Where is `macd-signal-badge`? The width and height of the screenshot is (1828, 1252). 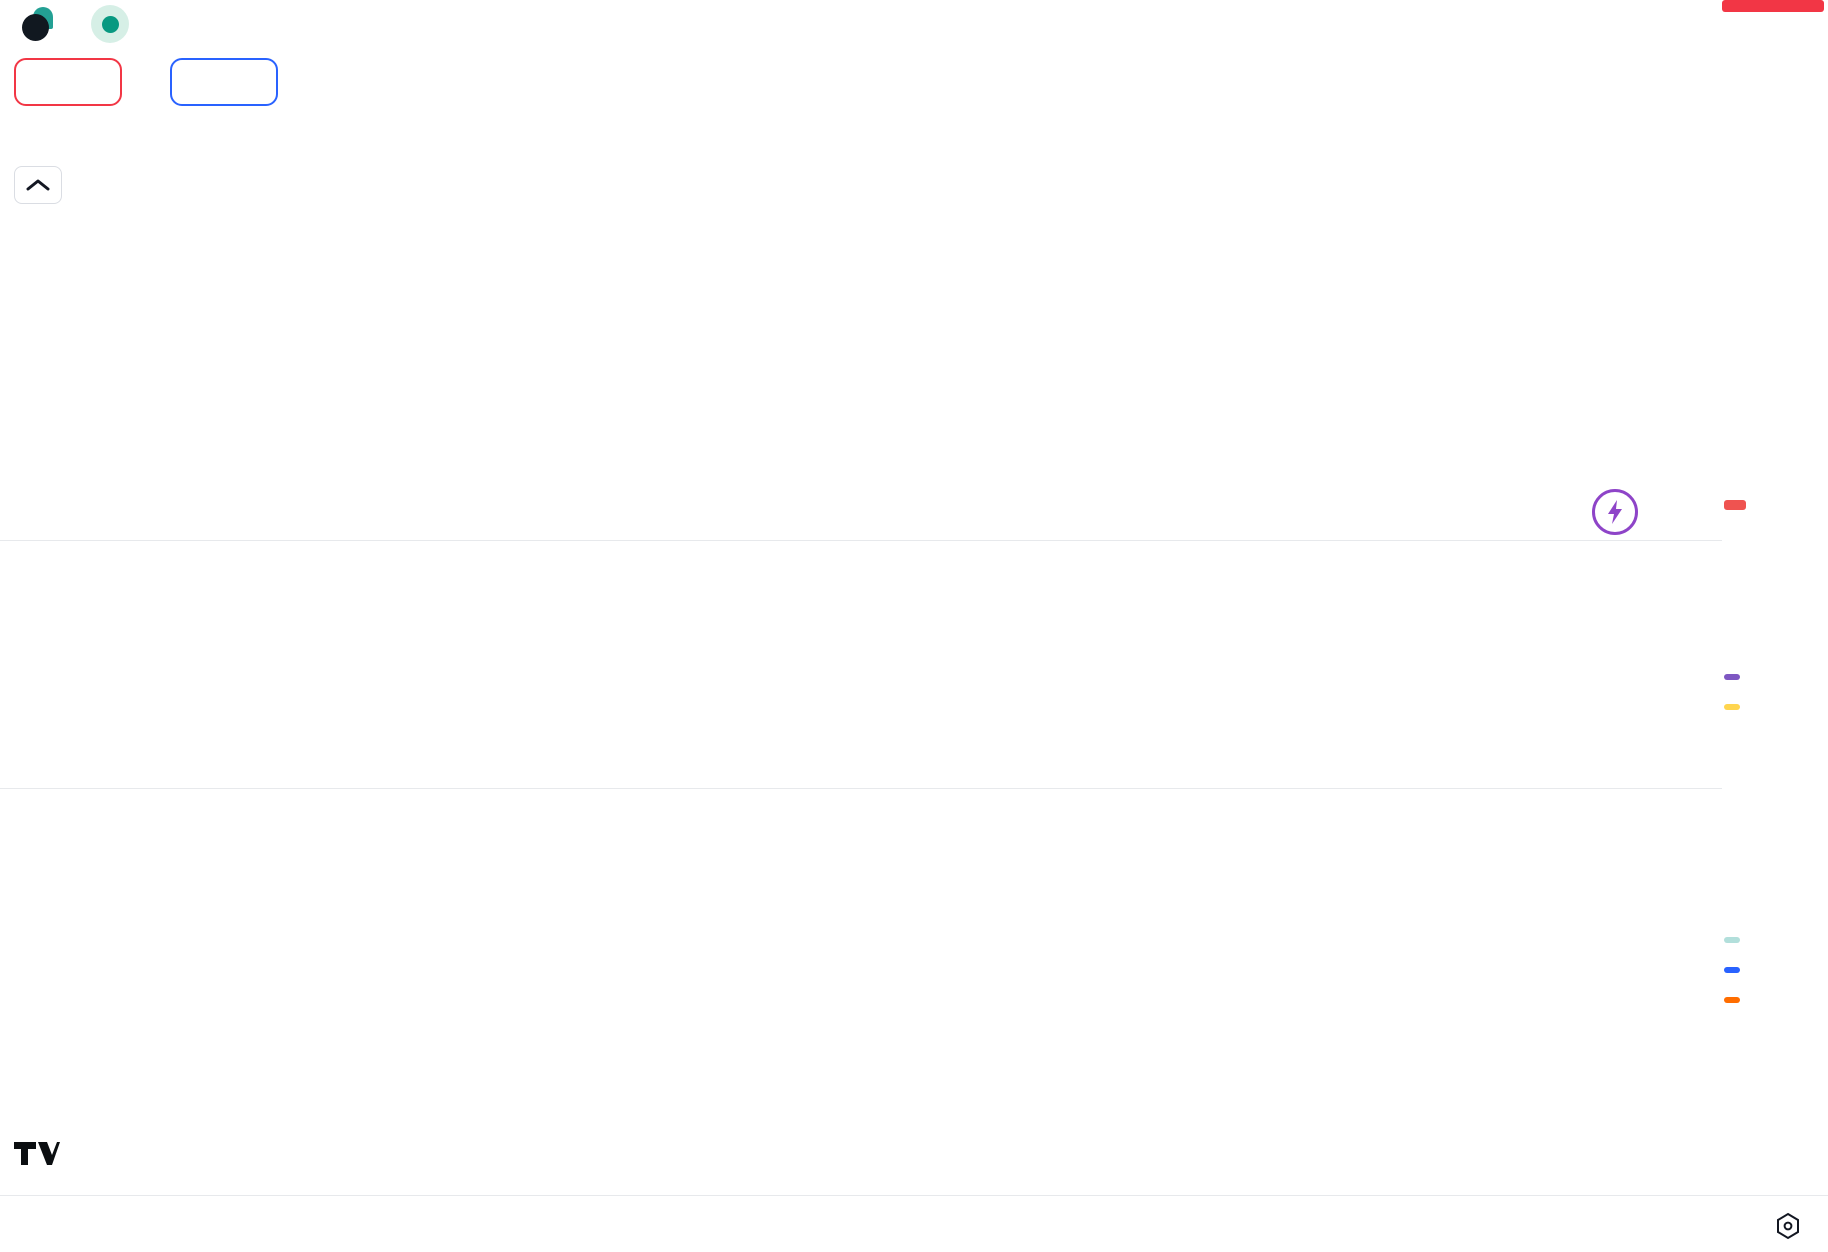
macd-signal-badge is located at coordinates (1732, 1000).